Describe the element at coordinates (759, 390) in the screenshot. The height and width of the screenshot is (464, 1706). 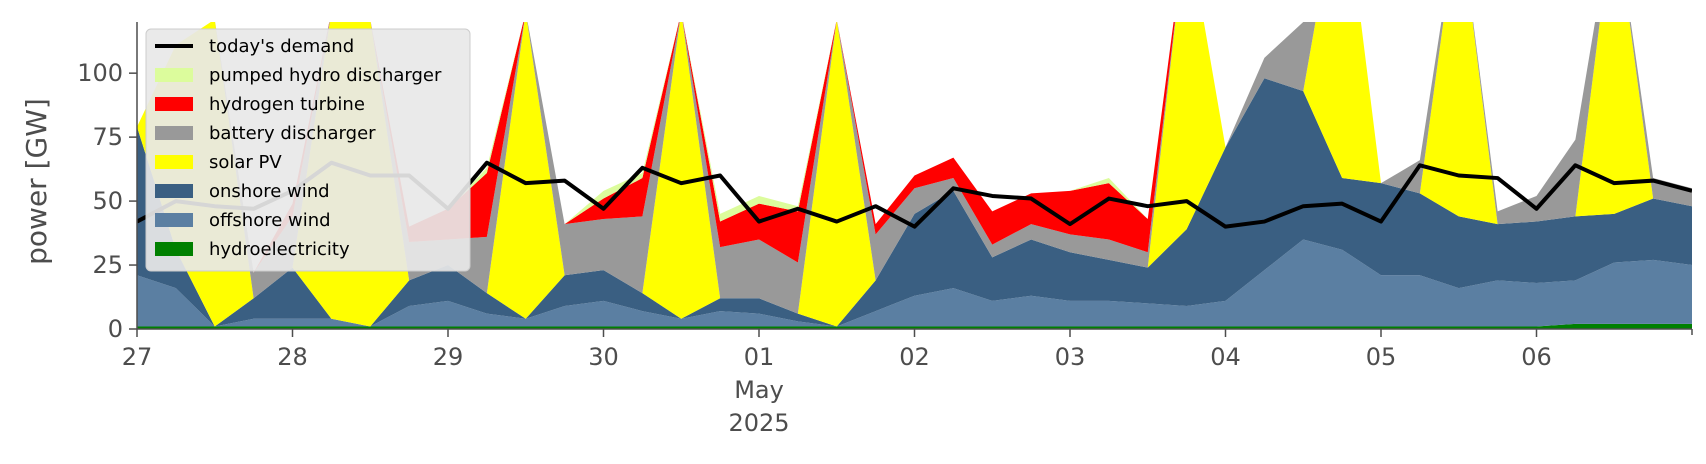
I see `x-tick-sublabel: May` at that location.